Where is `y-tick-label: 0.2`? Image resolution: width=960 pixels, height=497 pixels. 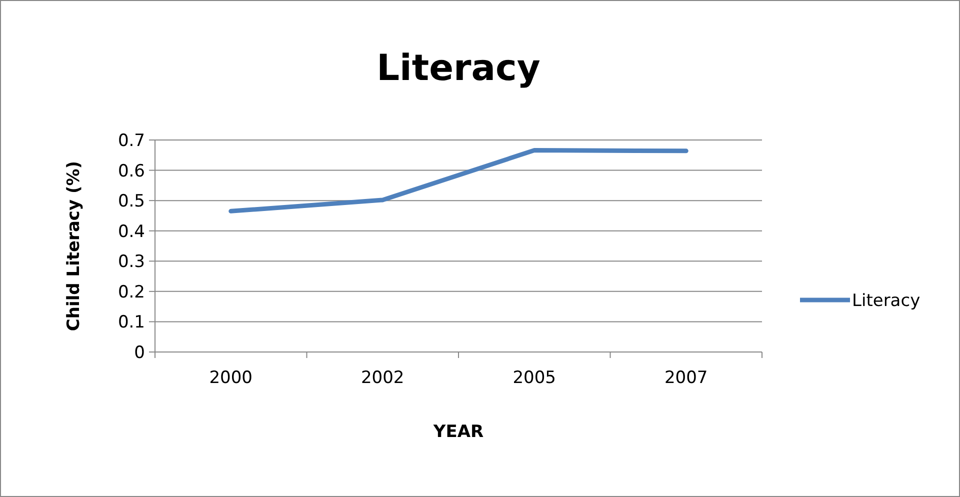 y-tick-label: 0.2 is located at coordinates (131, 292).